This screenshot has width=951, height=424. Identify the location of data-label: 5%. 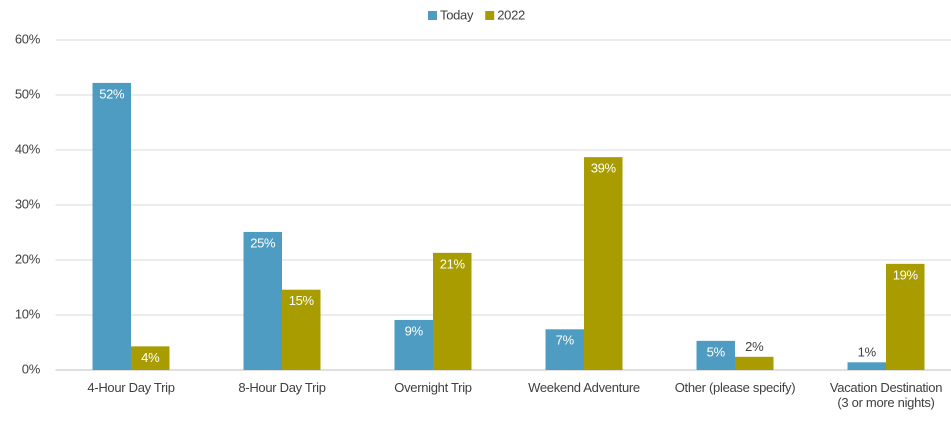
(716, 351).